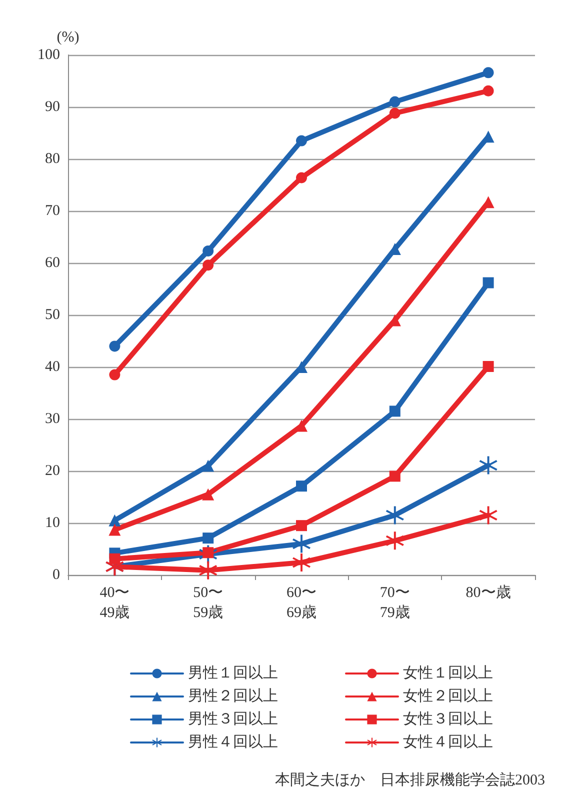 Image resolution: width=565 pixels, height=800 pixels. I want to click on y-tick-label: 10, so click(52, 523).